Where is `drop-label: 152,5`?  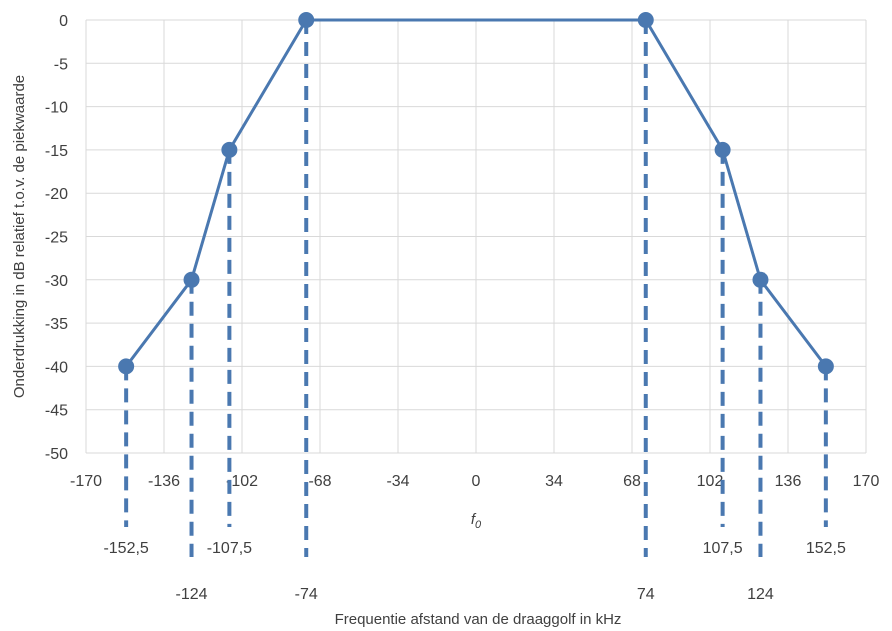
drop-label: 152,5 is located at coordinates (826, 548).